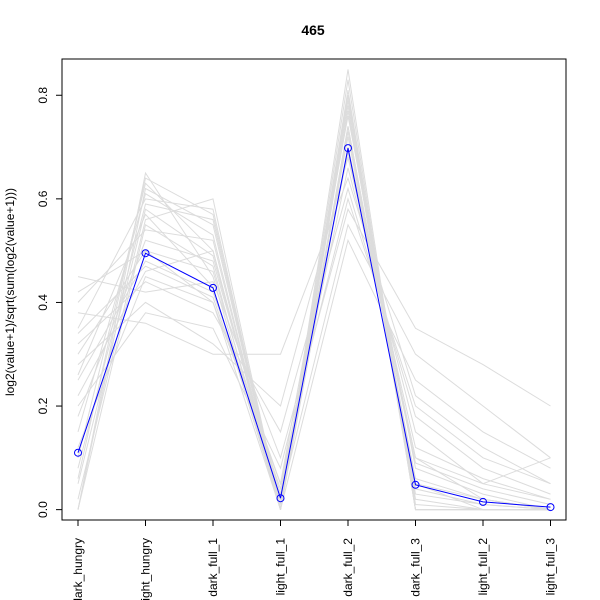  Describe the element at coordinates (43, 198) in the screenshot. I see `y-tick-label: 0.6` at that location.